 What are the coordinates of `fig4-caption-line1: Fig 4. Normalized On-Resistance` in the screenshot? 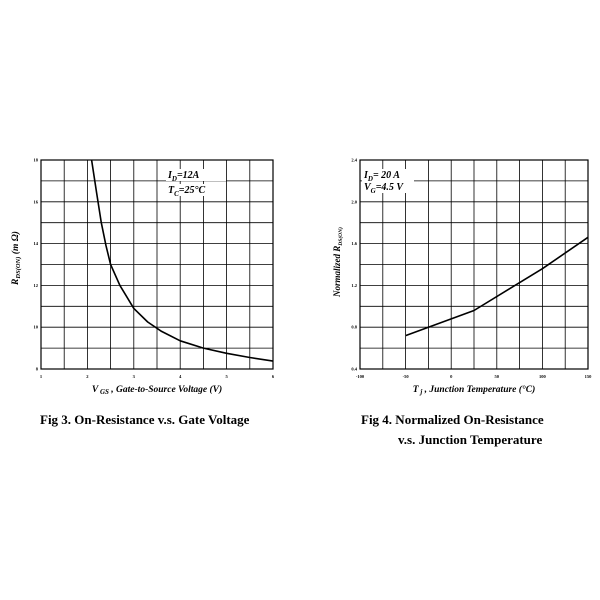 It's located at (452, 419).